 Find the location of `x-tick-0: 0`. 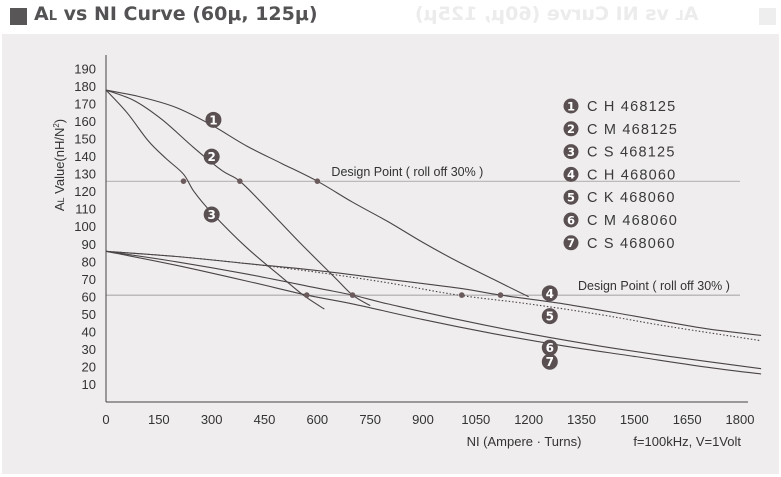

x-tick-0: 0 is located at coordinates (105, 419).